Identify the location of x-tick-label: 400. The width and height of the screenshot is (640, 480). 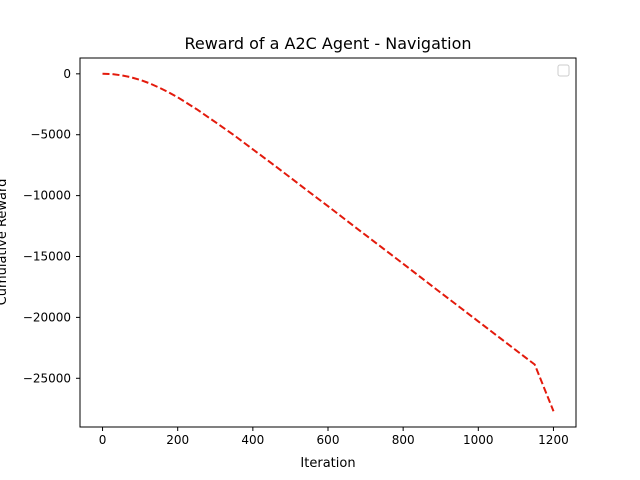
(252, 440).